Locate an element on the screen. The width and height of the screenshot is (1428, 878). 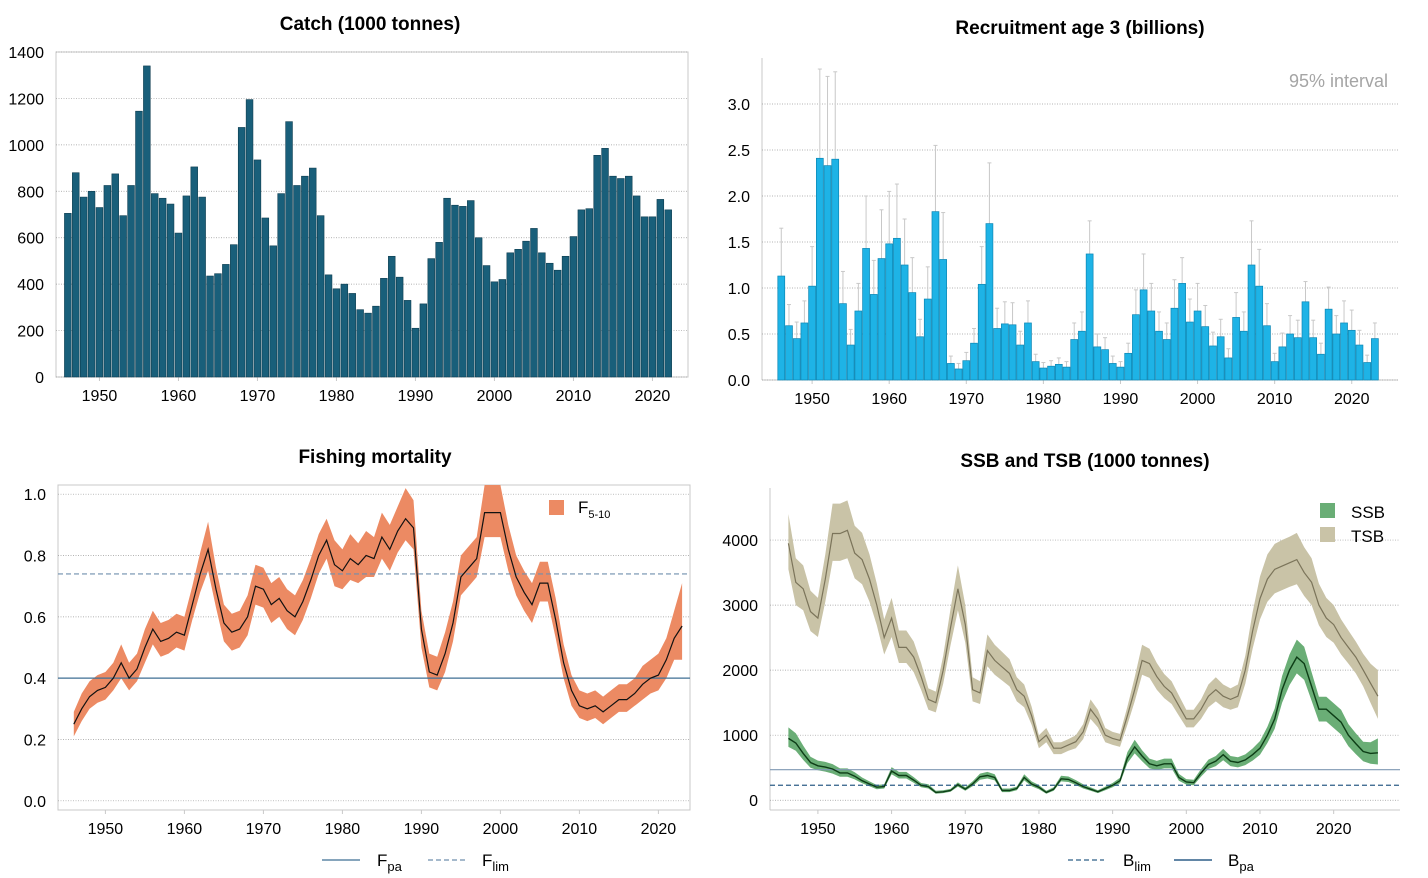
bpa-legend-label: Bpa is located at coordinates (1241, 862).